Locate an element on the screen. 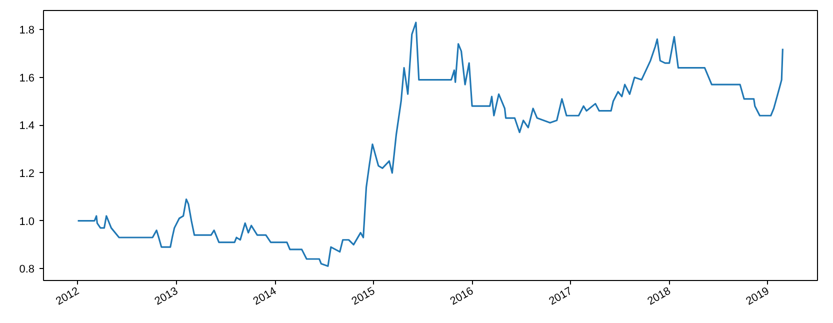  y-tick-label: 1.6 is located at coordinates (27, 78).